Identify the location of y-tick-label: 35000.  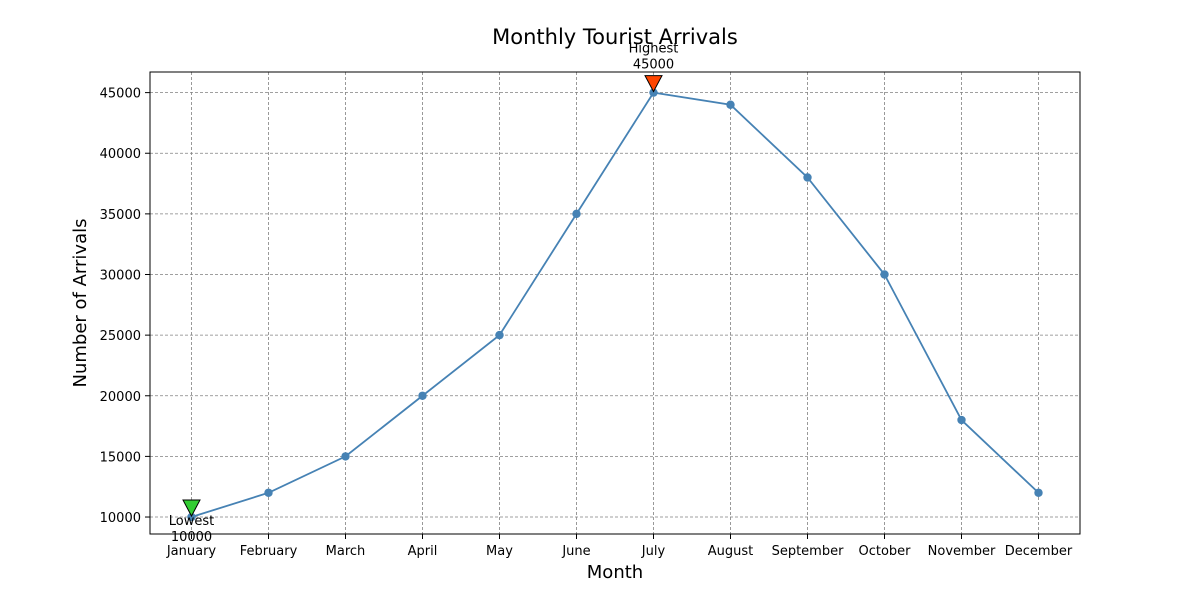
(120, 215).